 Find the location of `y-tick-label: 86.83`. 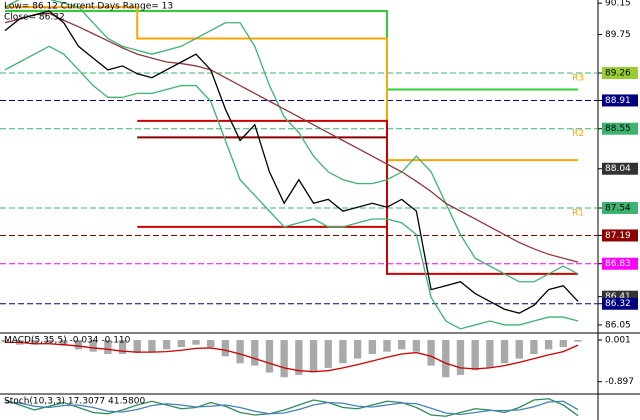

y-tick-label: 86.83 is located at coordinates (618, 264).